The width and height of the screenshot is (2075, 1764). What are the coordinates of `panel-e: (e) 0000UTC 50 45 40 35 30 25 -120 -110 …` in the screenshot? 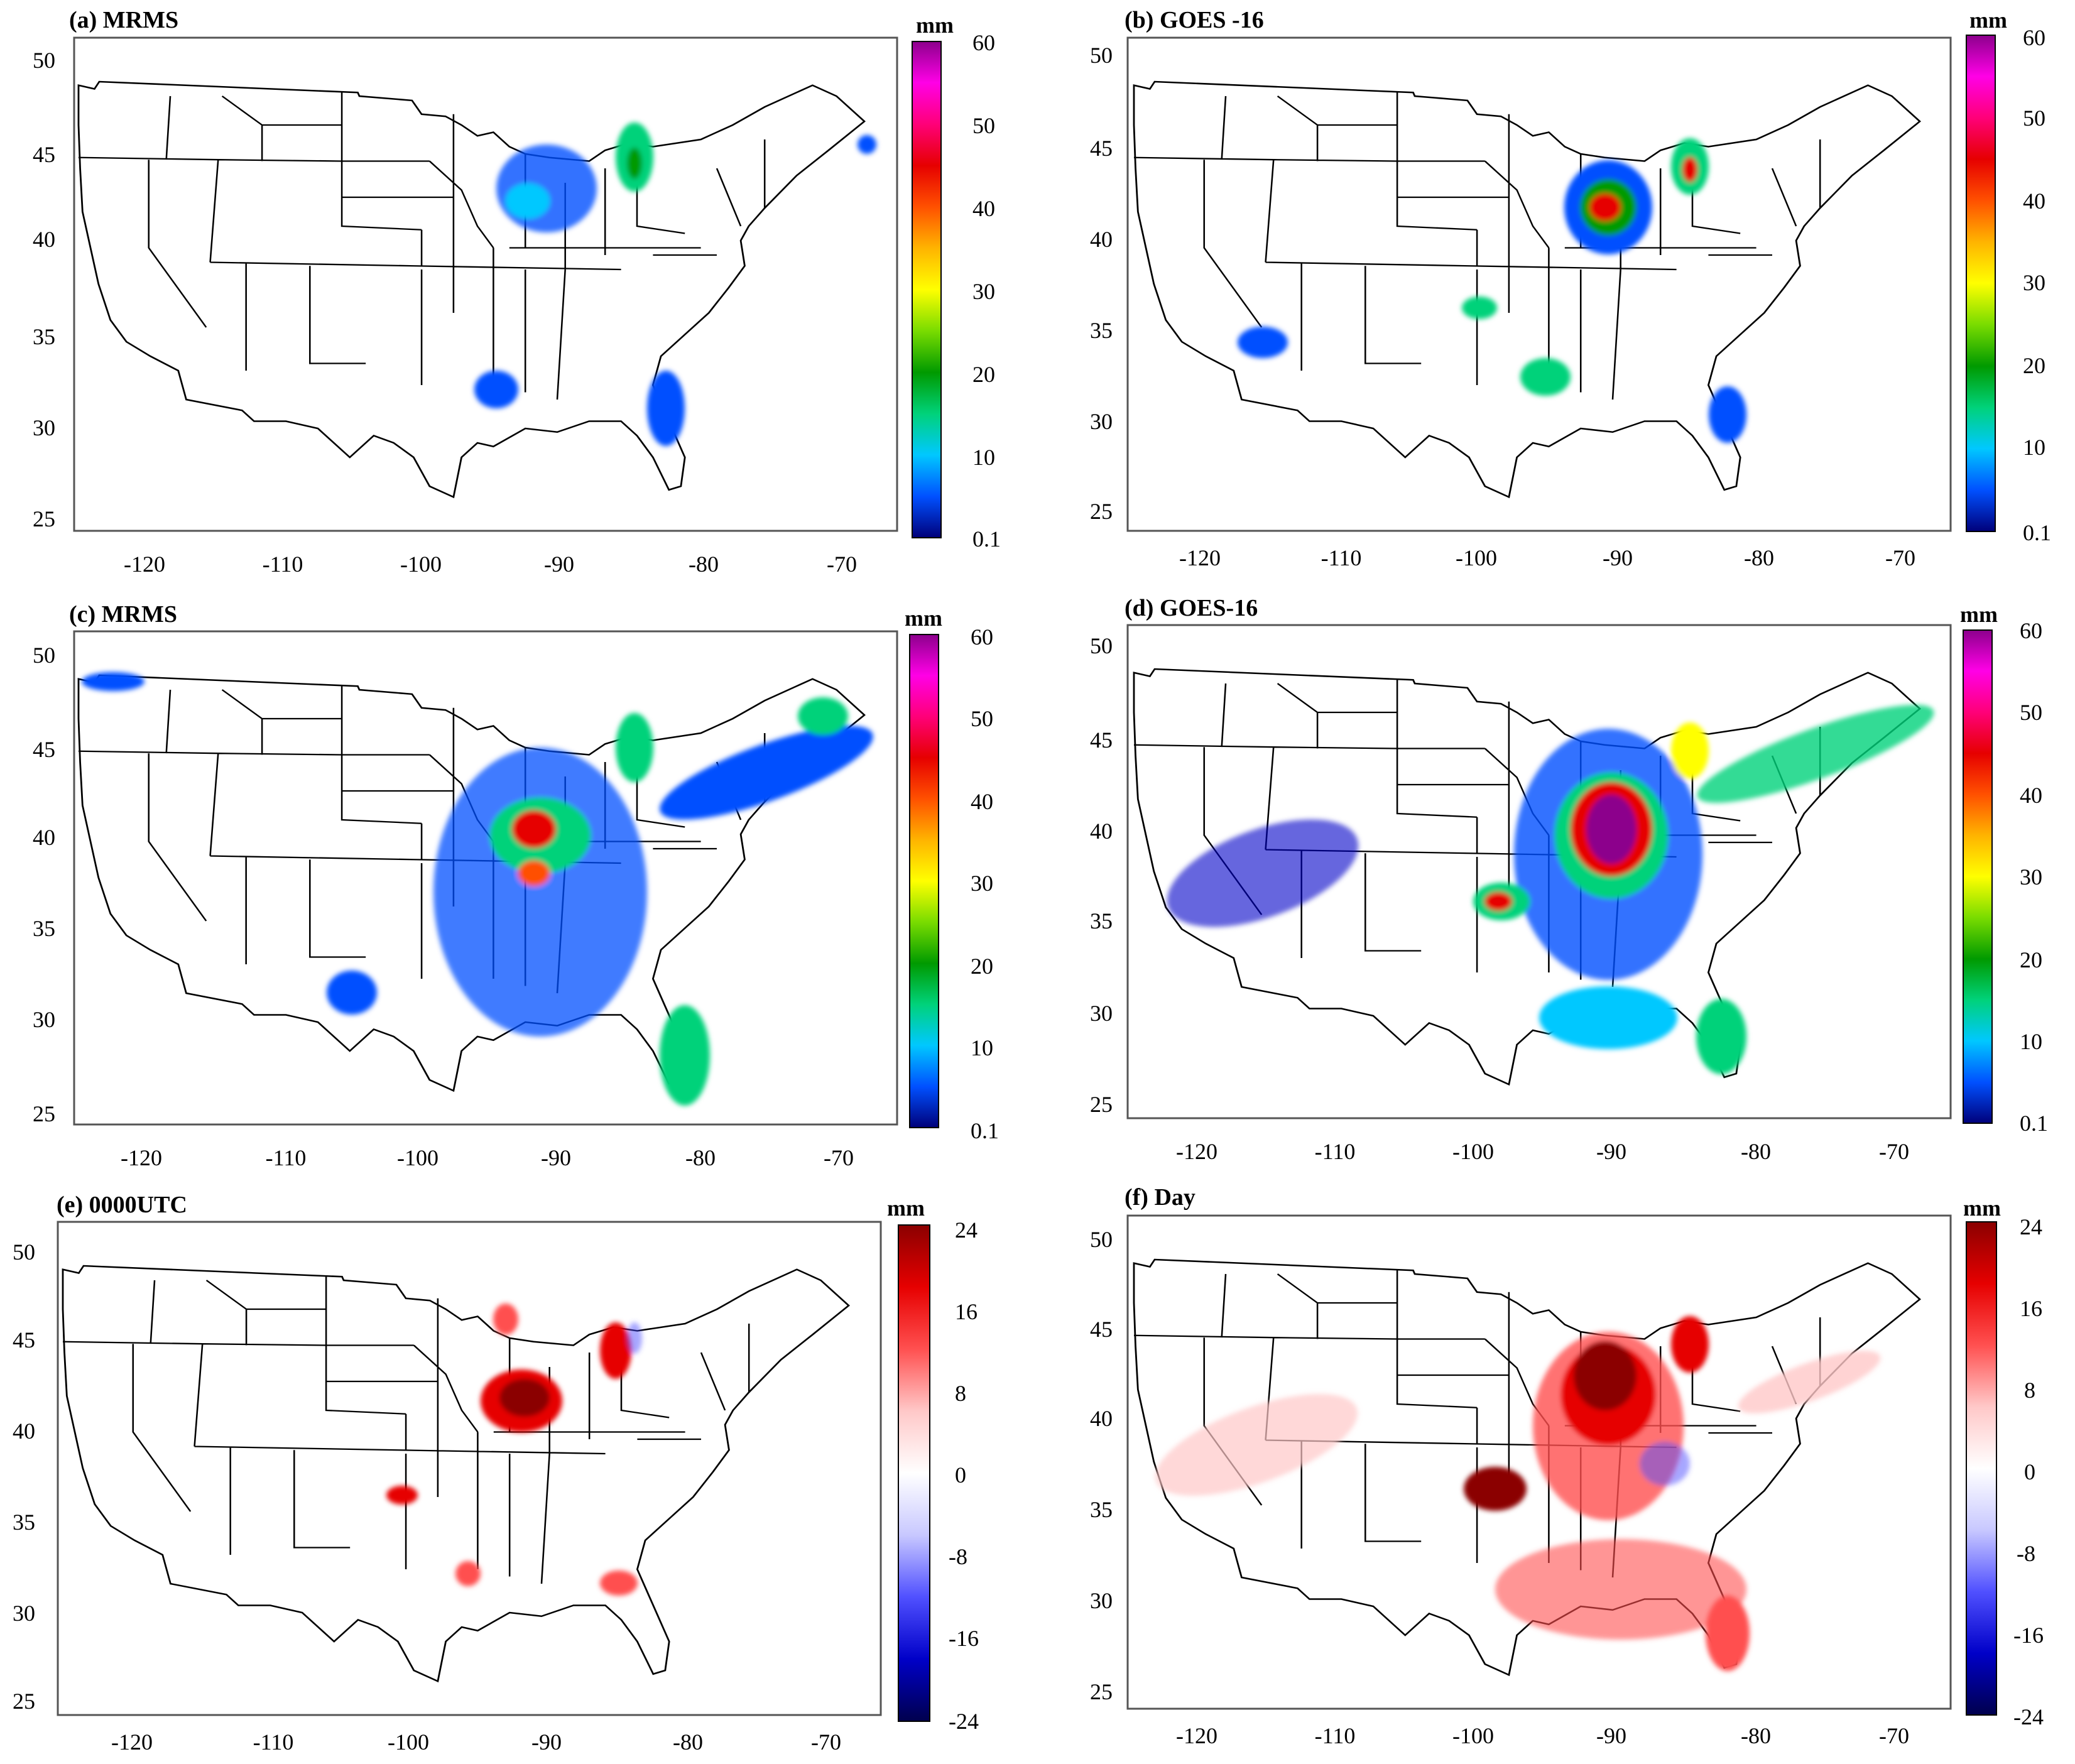 It's located at (496, 1473).